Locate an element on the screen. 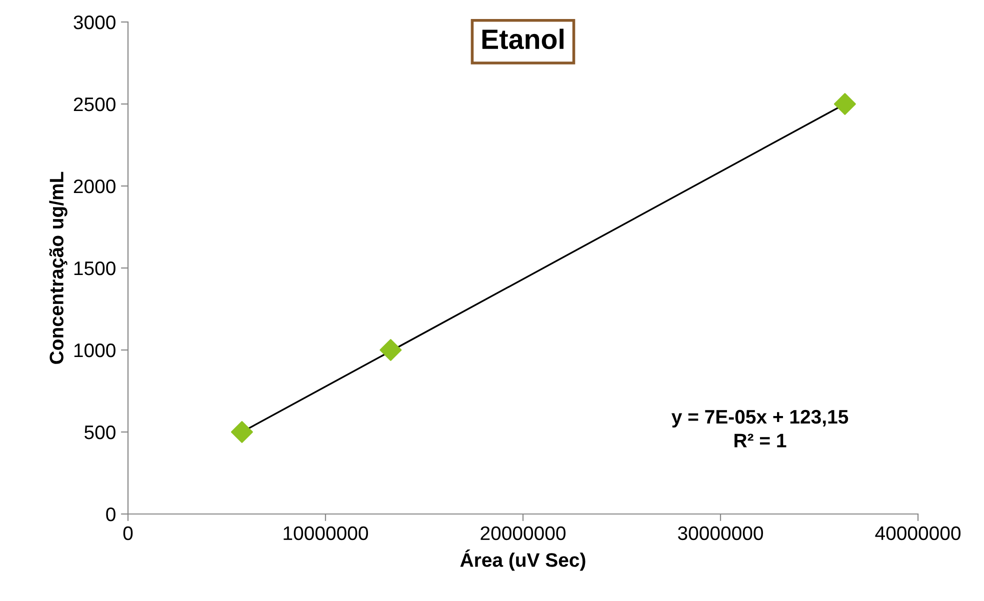 The height and width of the screenshot is (601, 984). x-tick-label: 0 is located at coordinates (128, 533).